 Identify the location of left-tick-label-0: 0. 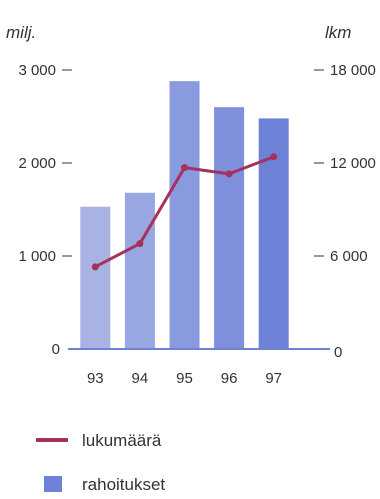
(56, 349).